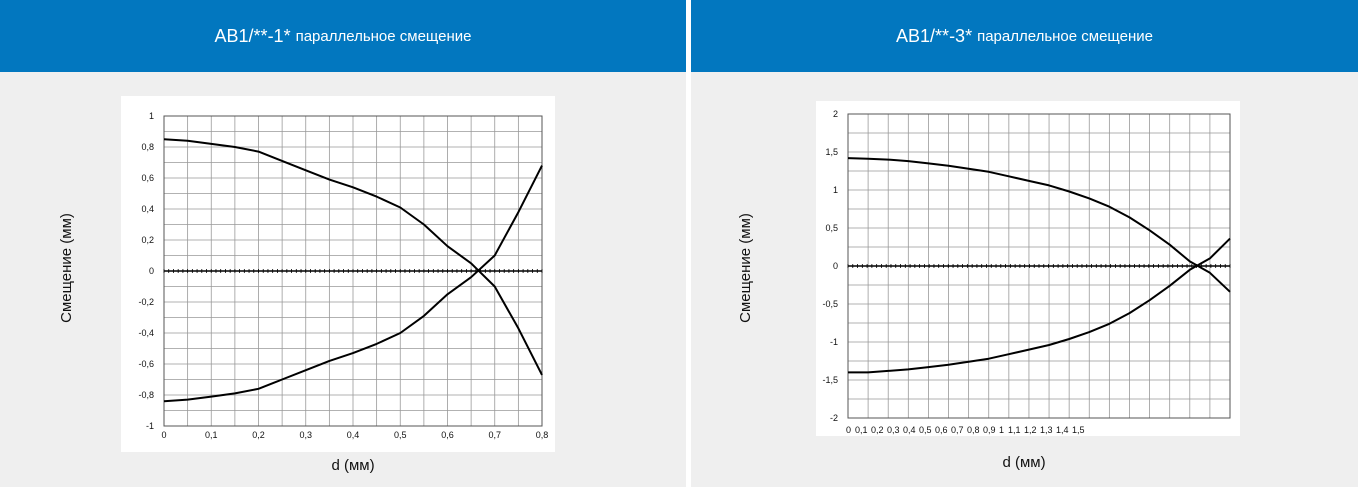  I want to click on y-tick-label: -1,5, so click(830, 380).